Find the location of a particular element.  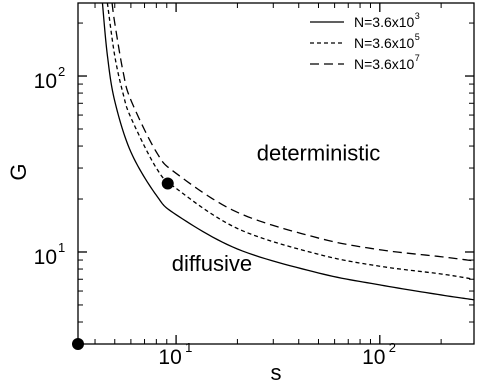

x-tick-exponent: 1 is located at coordinates (188, 347).